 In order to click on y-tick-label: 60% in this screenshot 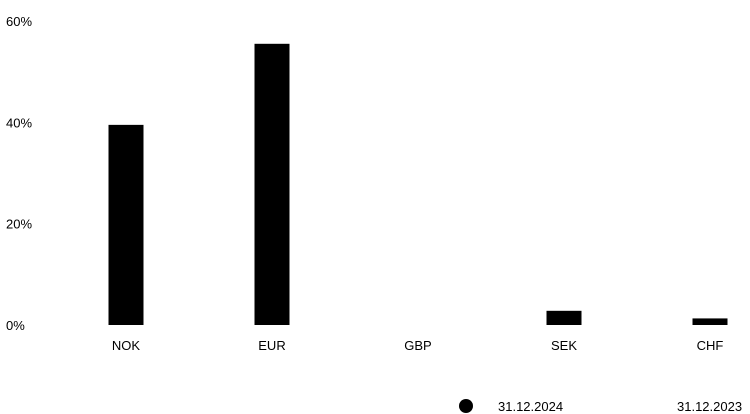, I will do `click(19, 21)`.